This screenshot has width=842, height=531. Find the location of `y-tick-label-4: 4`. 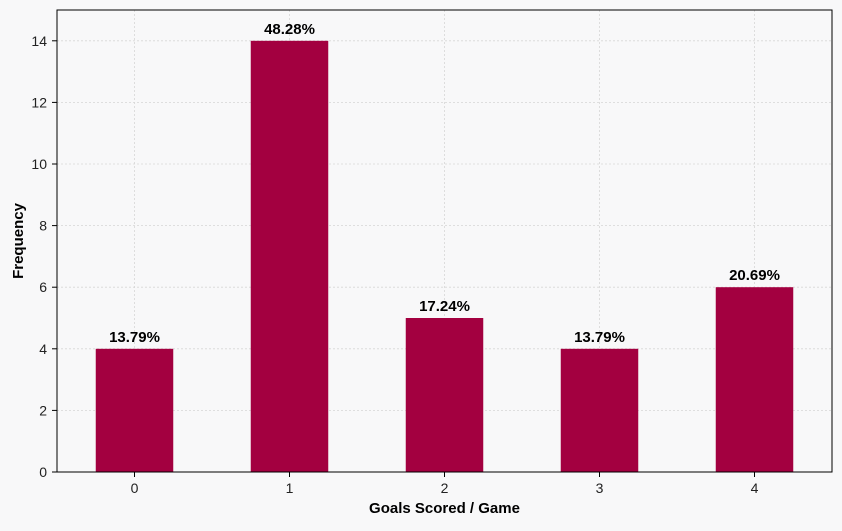

y-tick-label-4: 4 is located at coordinates (43, 349).